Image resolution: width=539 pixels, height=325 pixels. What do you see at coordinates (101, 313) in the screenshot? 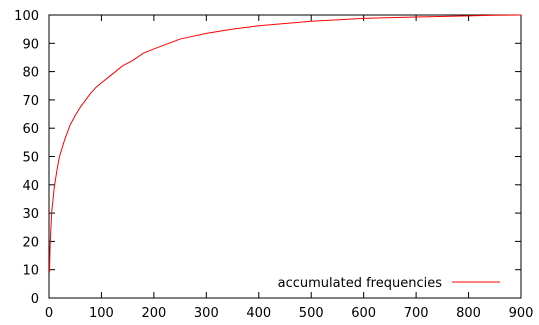
I see `x-tick-label: 100` at bounding box center [101, 313].